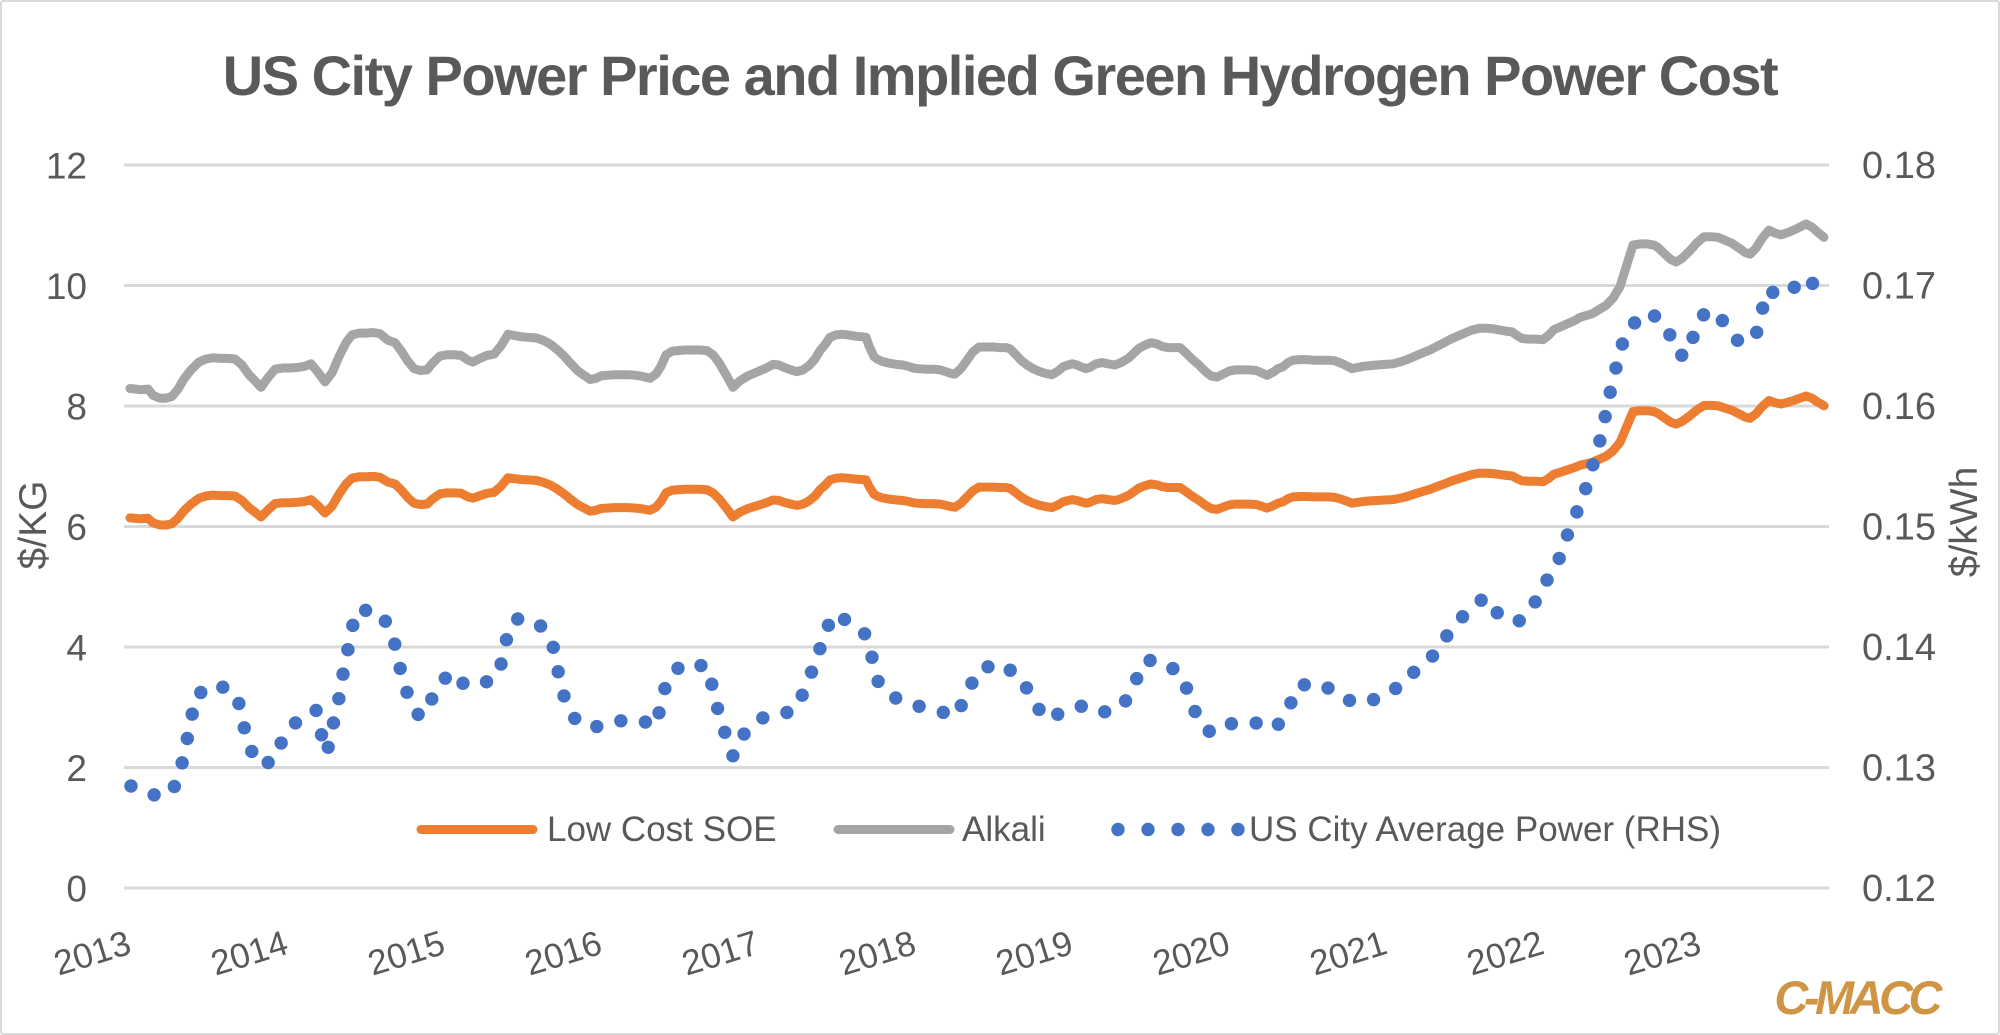 The width and height of the screenshot is (2000, 1035). Describe the element at coordinates (563, 953) in the screenshot. I see `svg-text: 2016` at that location.